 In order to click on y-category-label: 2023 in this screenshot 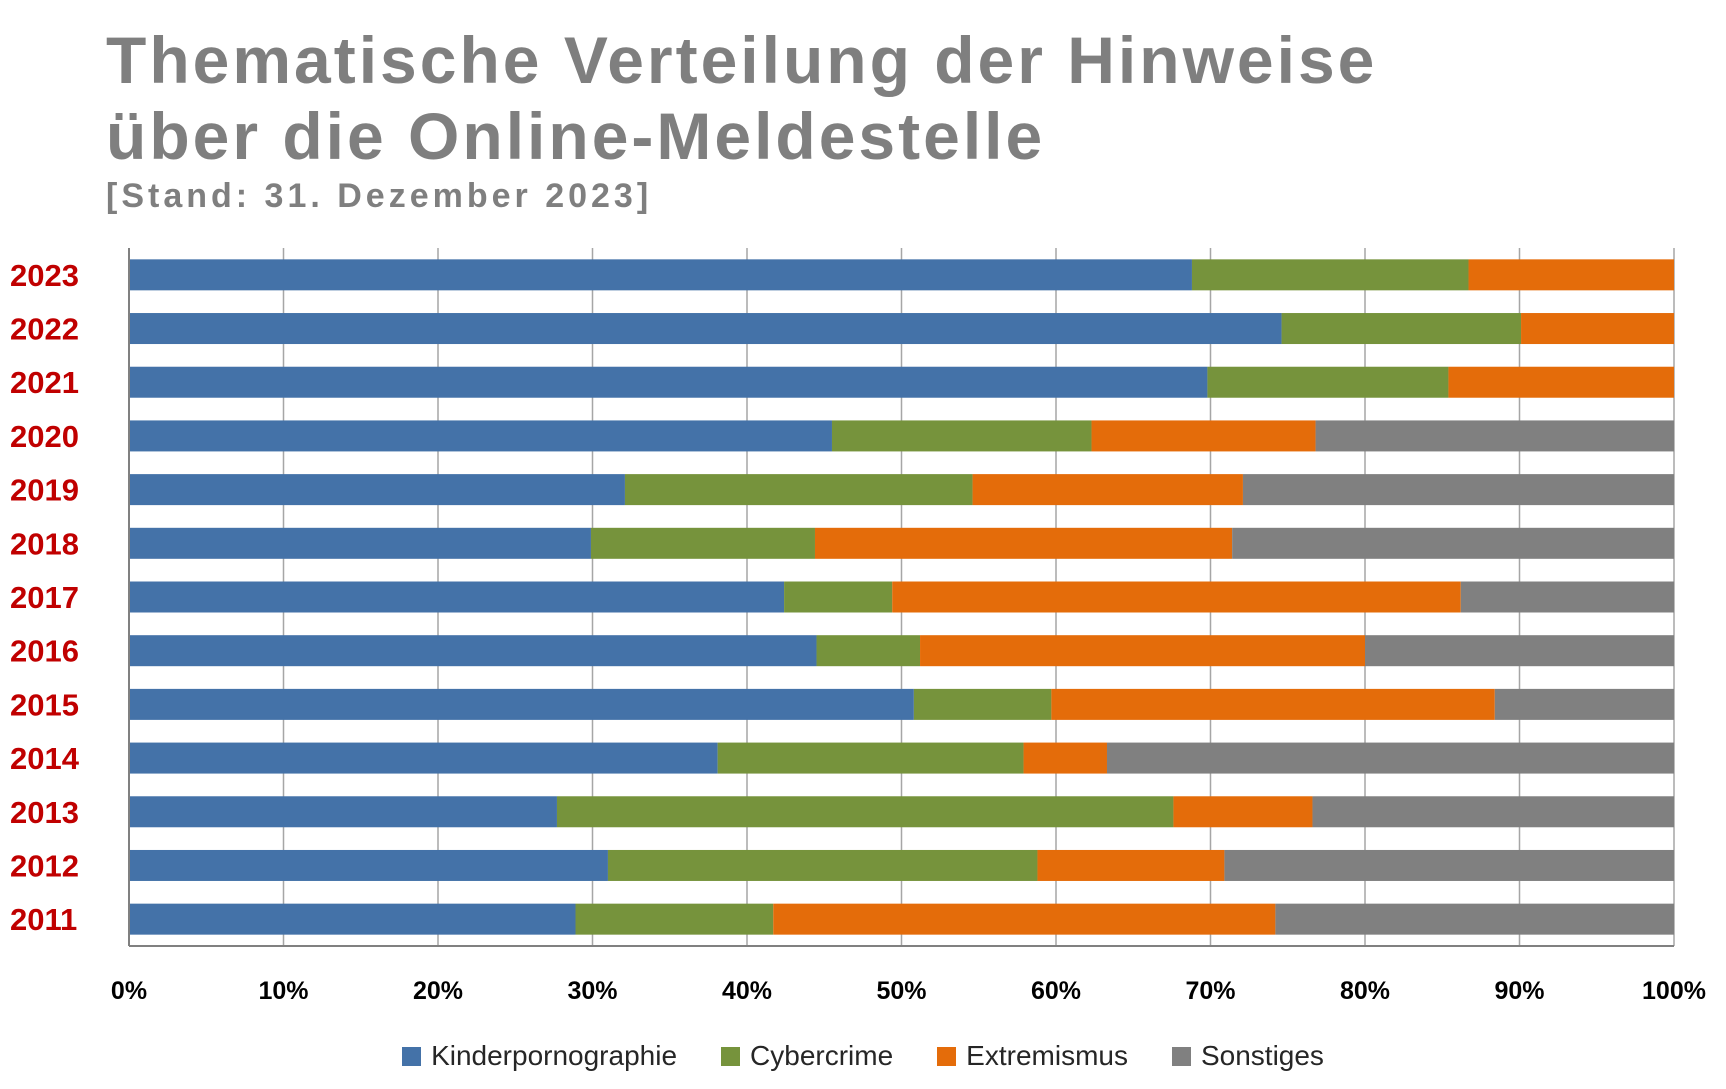, I will do `click(44, 275)`.